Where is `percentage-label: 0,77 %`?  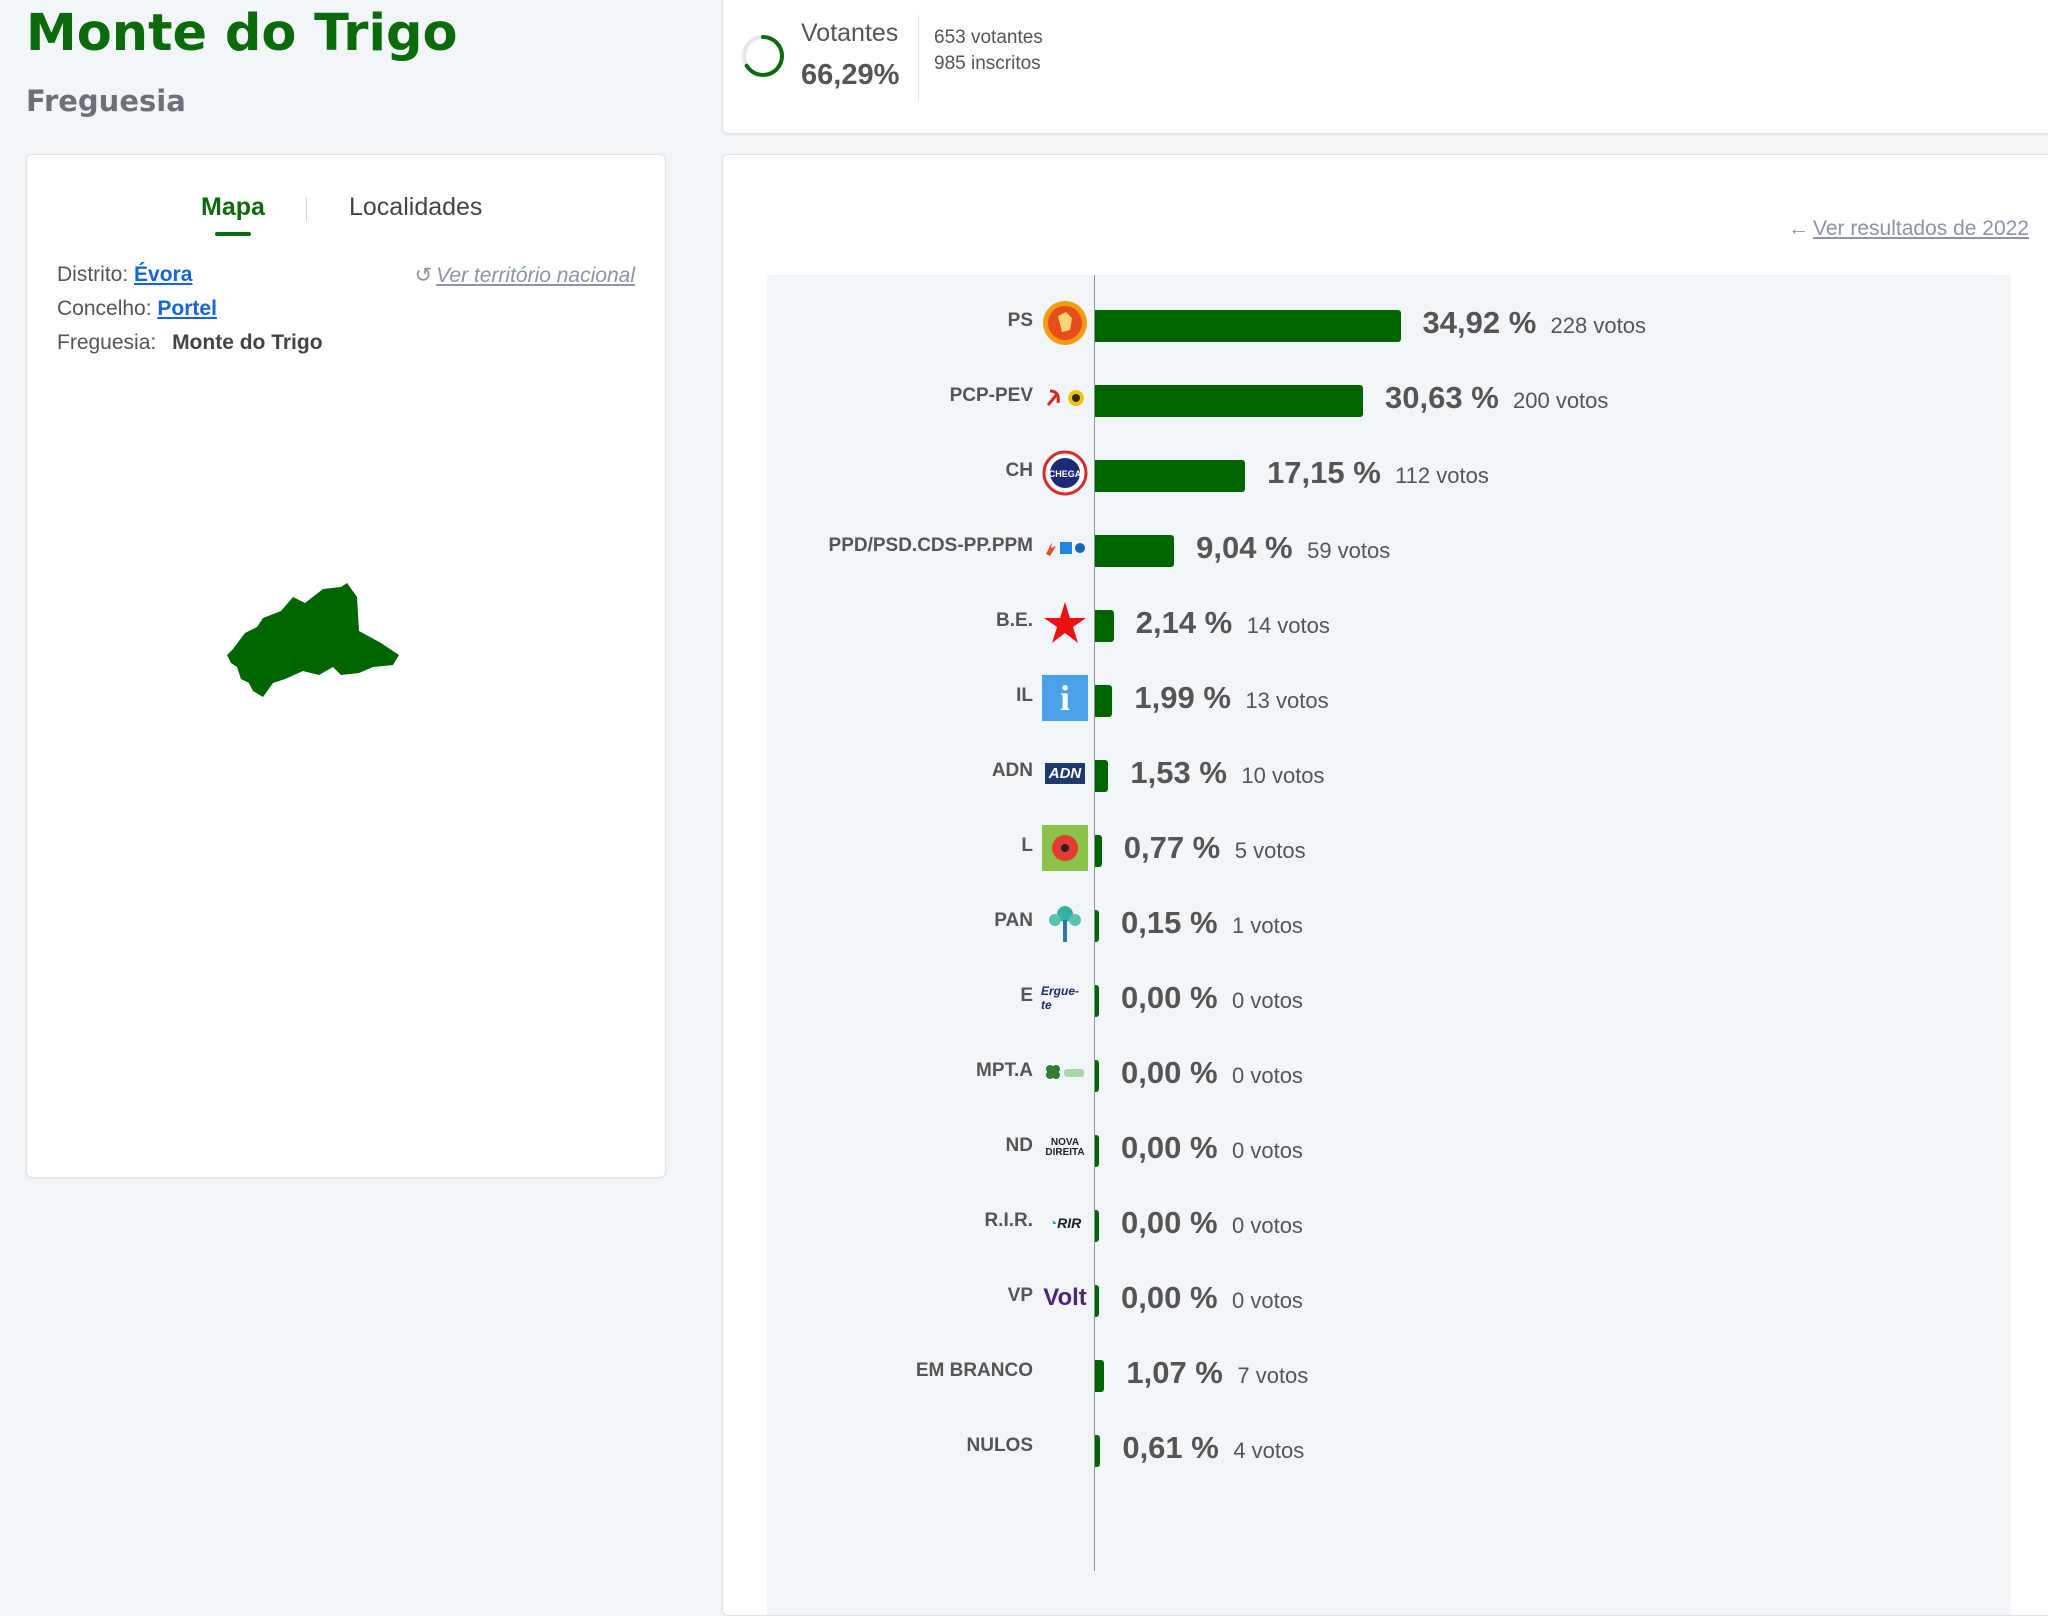
percentage-label: 0,77 % is located at coordinates (1172, 847).